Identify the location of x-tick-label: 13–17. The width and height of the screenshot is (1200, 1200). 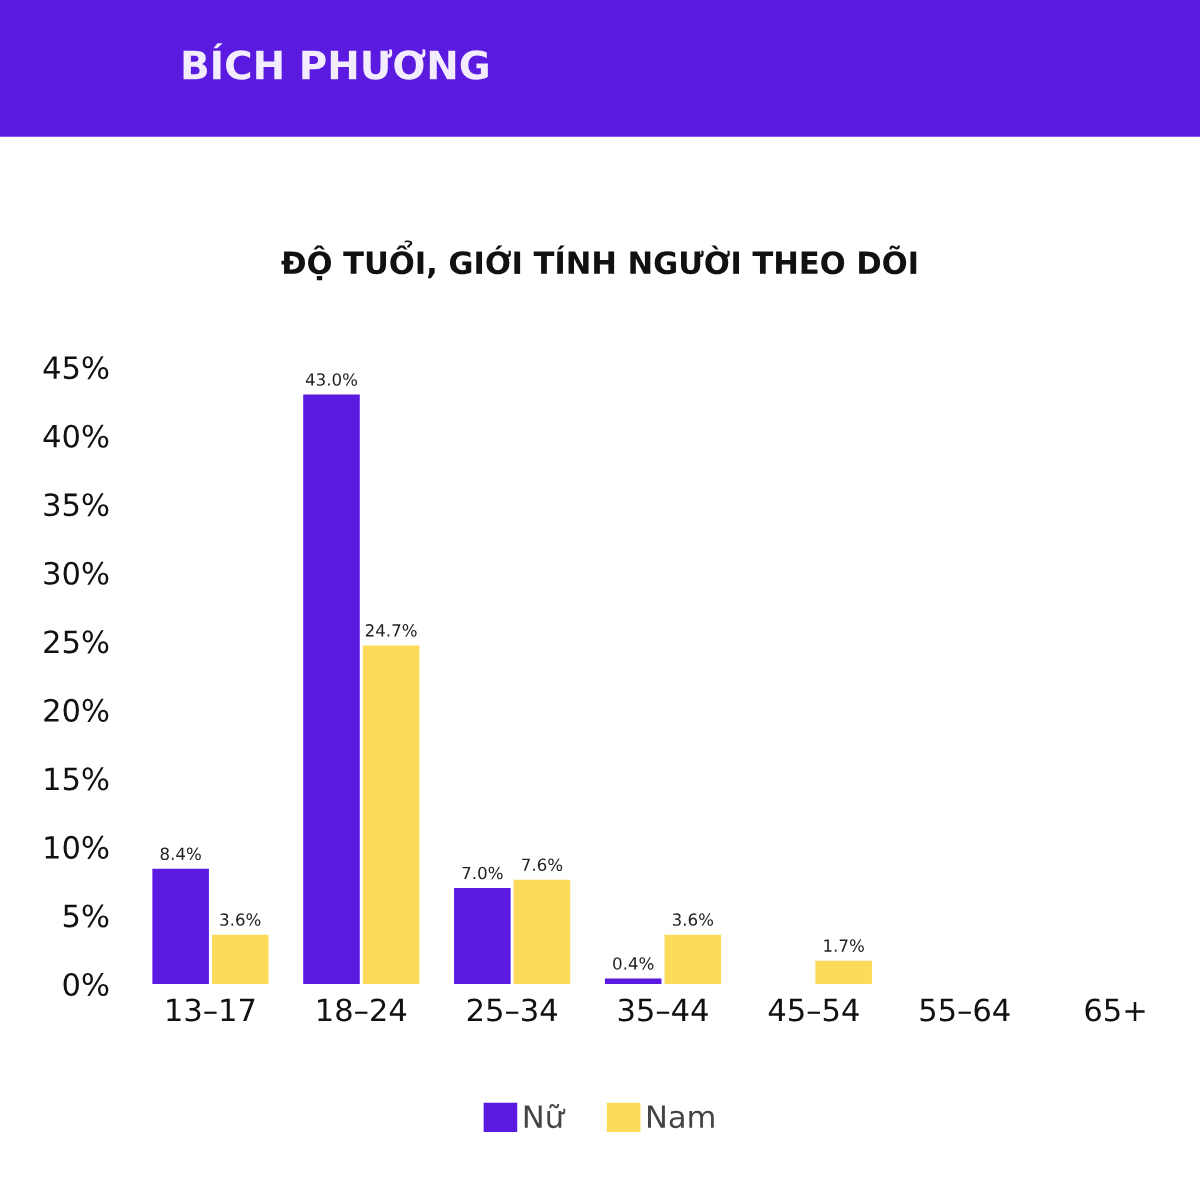
(211, 1010).